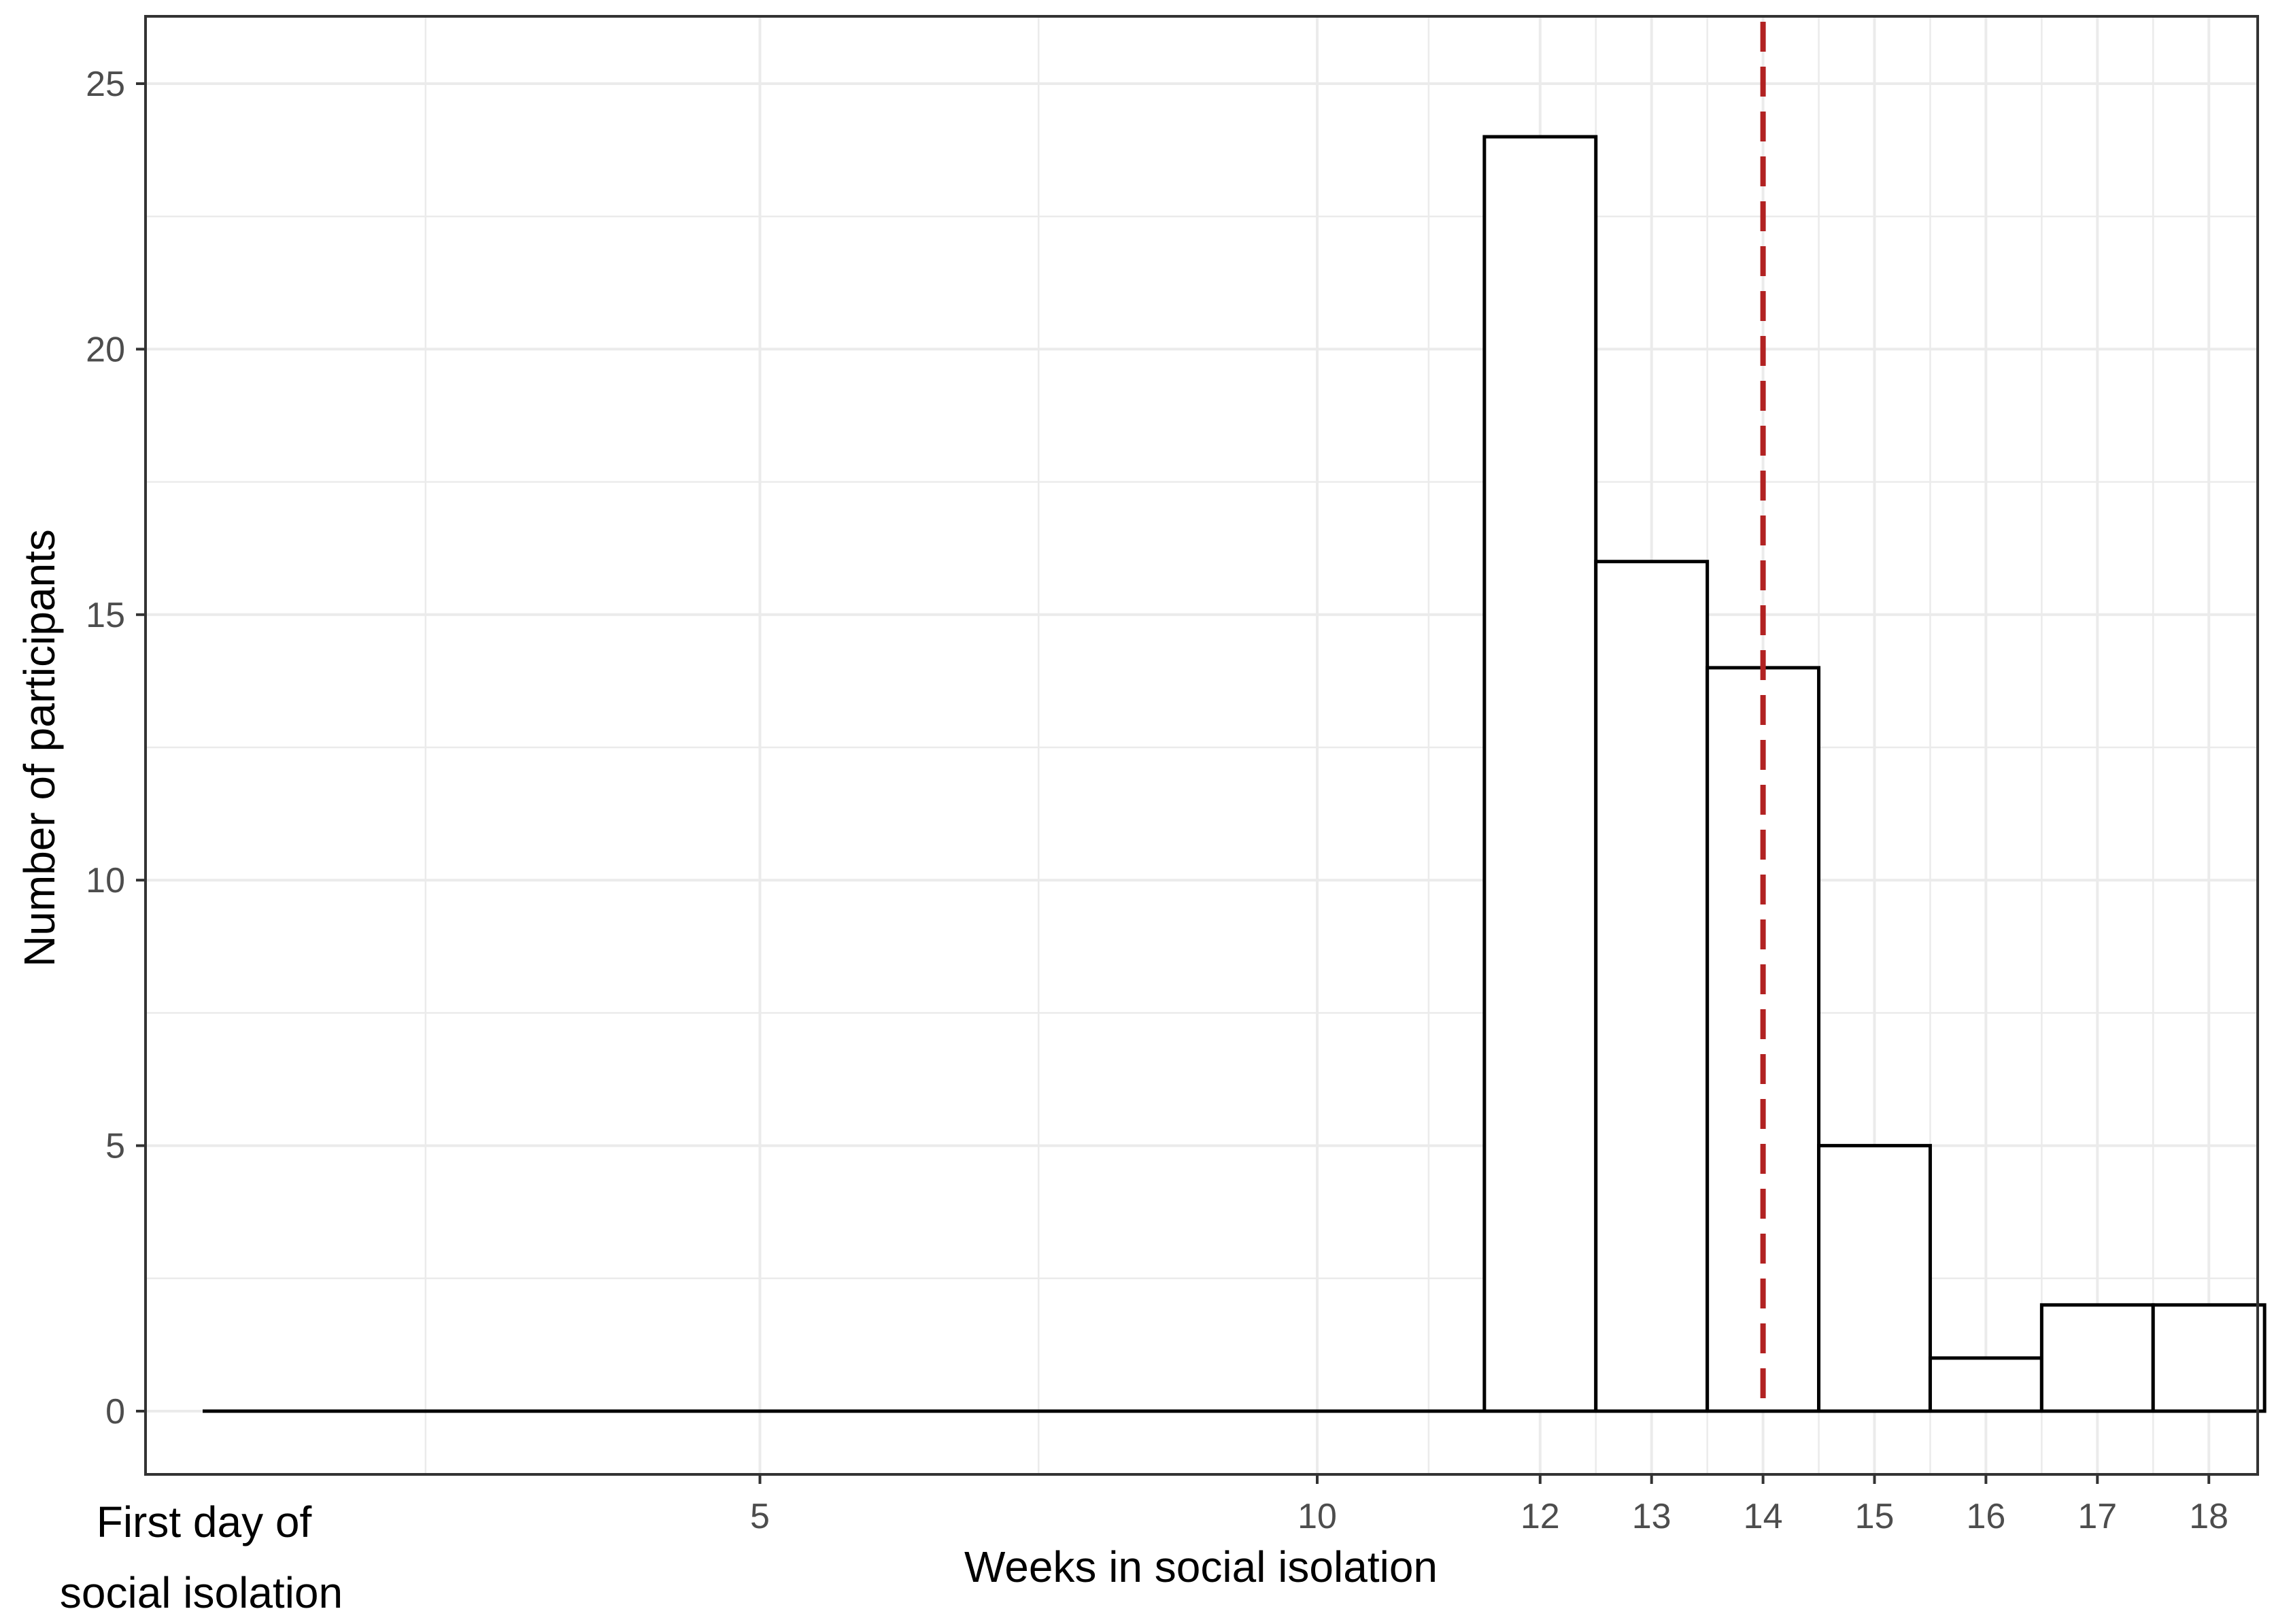 This screenshot has height=1624, width=2274. What do you see at coordinates (1875, 1516) in the screenshot?
I see `x-tick-label: 15` at bounding box center [1875, 1516].